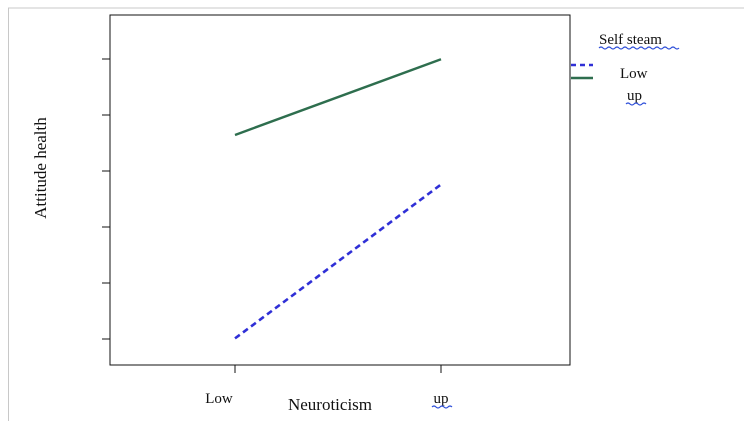  Describe the element at coordinates (330, 404) in the screenshot. I see `x-axis-title: Neuroticism` at that location.